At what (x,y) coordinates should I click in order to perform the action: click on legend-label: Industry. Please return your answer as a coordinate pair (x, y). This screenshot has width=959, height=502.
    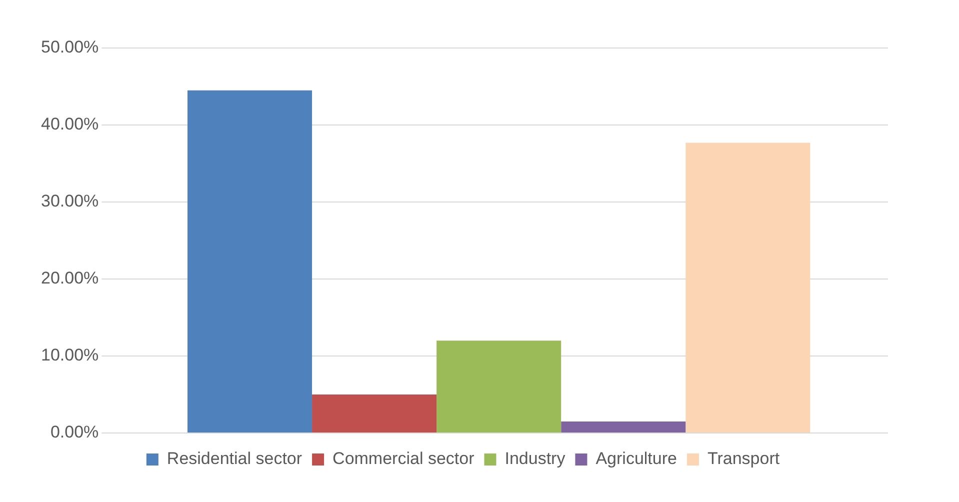
    Looking at the image, I should click on (535, 458).